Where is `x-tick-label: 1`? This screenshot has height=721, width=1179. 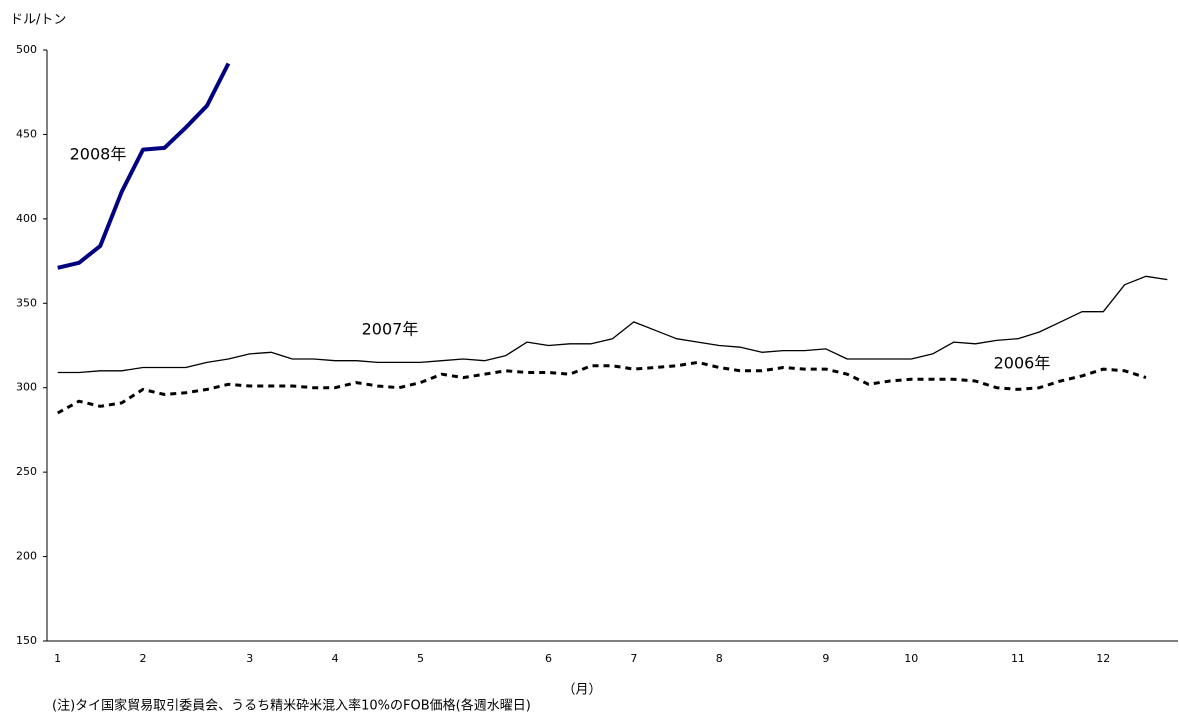 x-tick-label: 1 is located at coordinates (57, 658).